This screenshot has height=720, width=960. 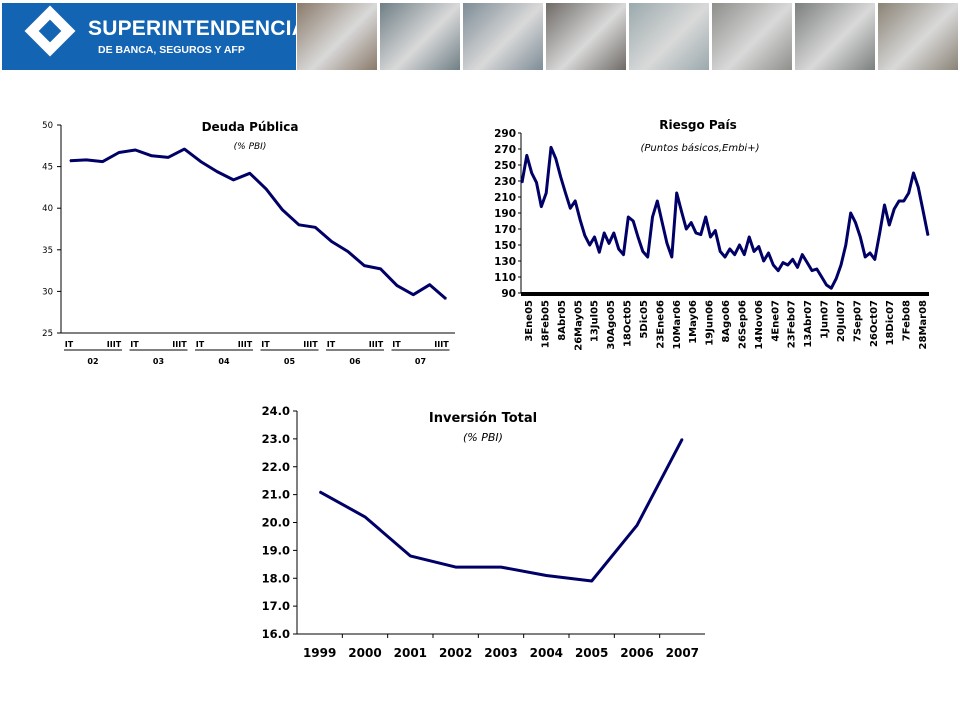 I want to click on chart3-series-line, so click(x=501, y=510).